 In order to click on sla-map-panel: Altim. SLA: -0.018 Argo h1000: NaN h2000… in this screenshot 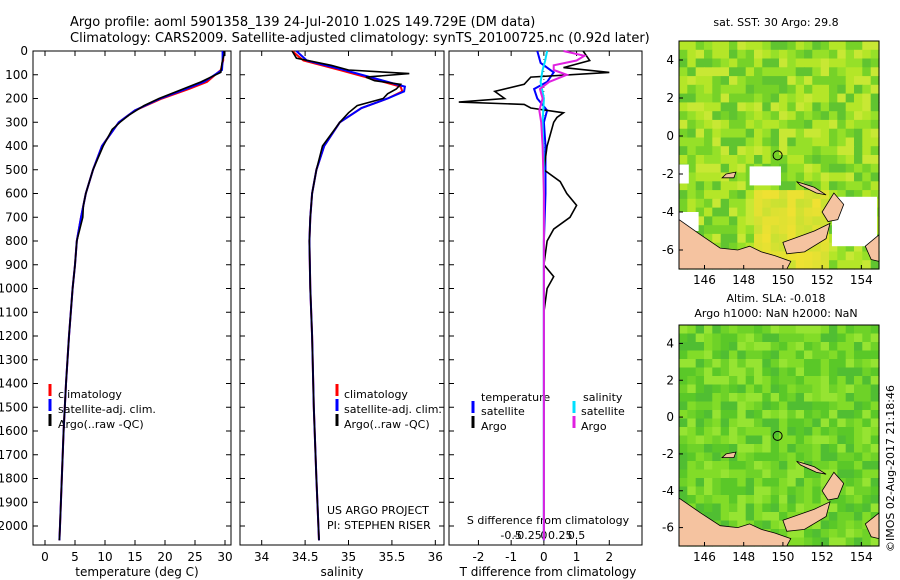, I will do `click(771, 428)`.